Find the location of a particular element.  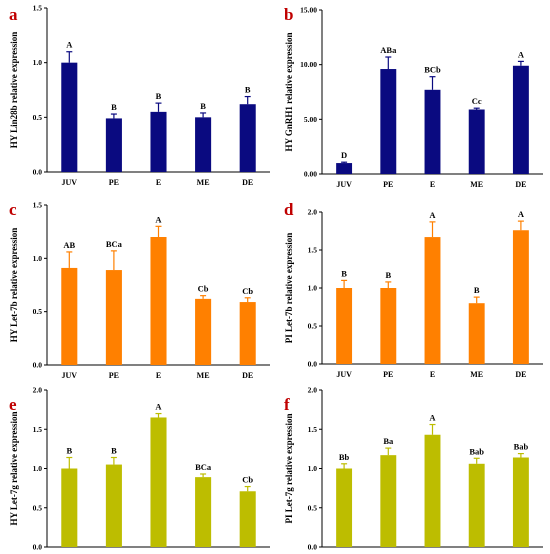

y-axis-label: PI Let-7b relative expression is located at coordinates (289, 288).